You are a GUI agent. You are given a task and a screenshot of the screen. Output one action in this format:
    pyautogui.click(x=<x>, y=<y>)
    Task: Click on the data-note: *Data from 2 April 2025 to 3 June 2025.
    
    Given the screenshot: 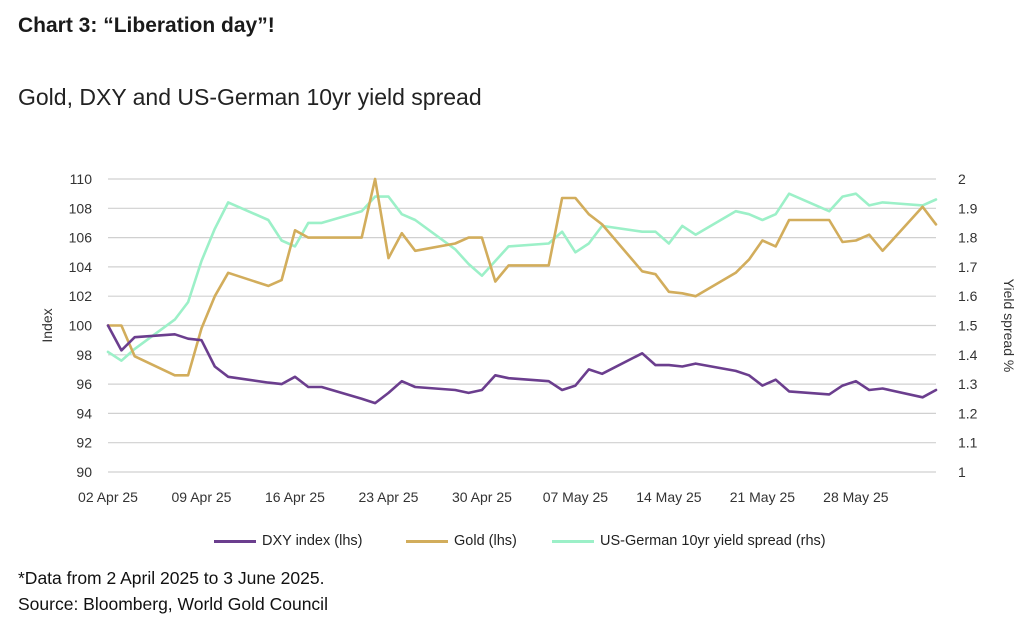 What is the action you would take?
    pyautogui.click(x=171, y=578)
    